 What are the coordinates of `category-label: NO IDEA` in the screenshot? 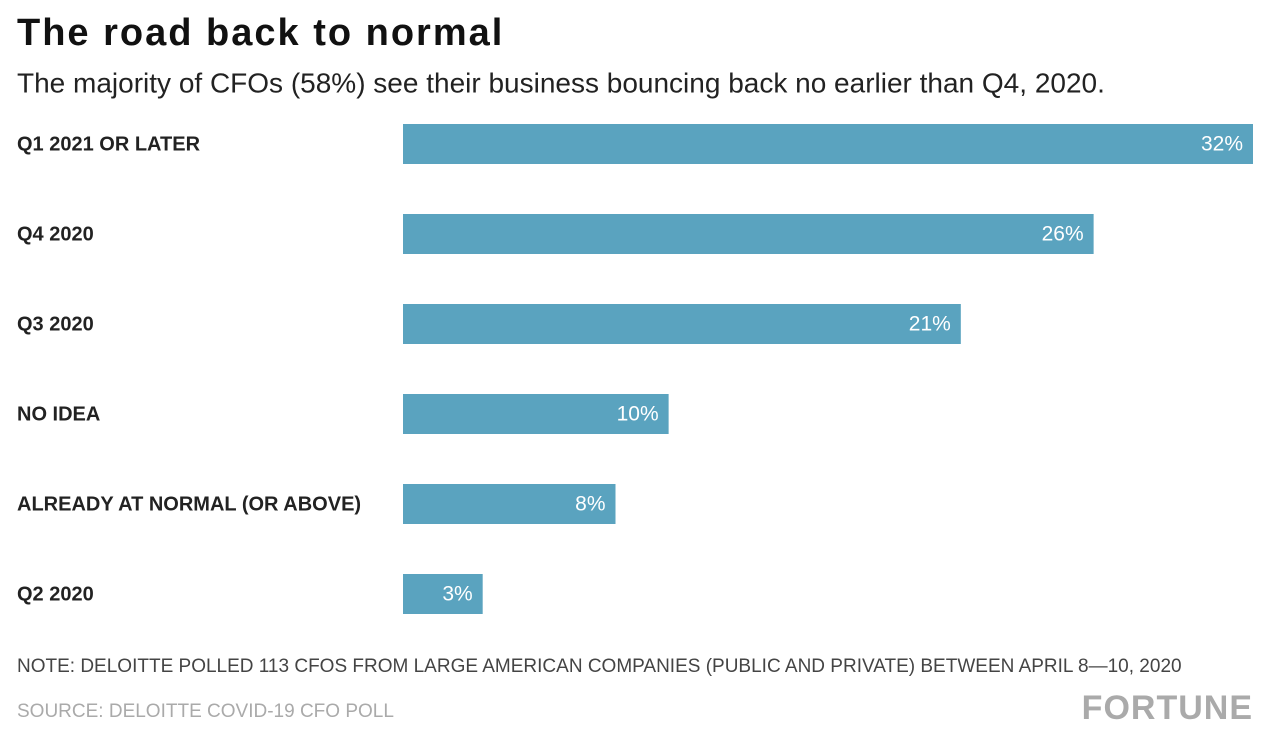 It's located at (58, 414).